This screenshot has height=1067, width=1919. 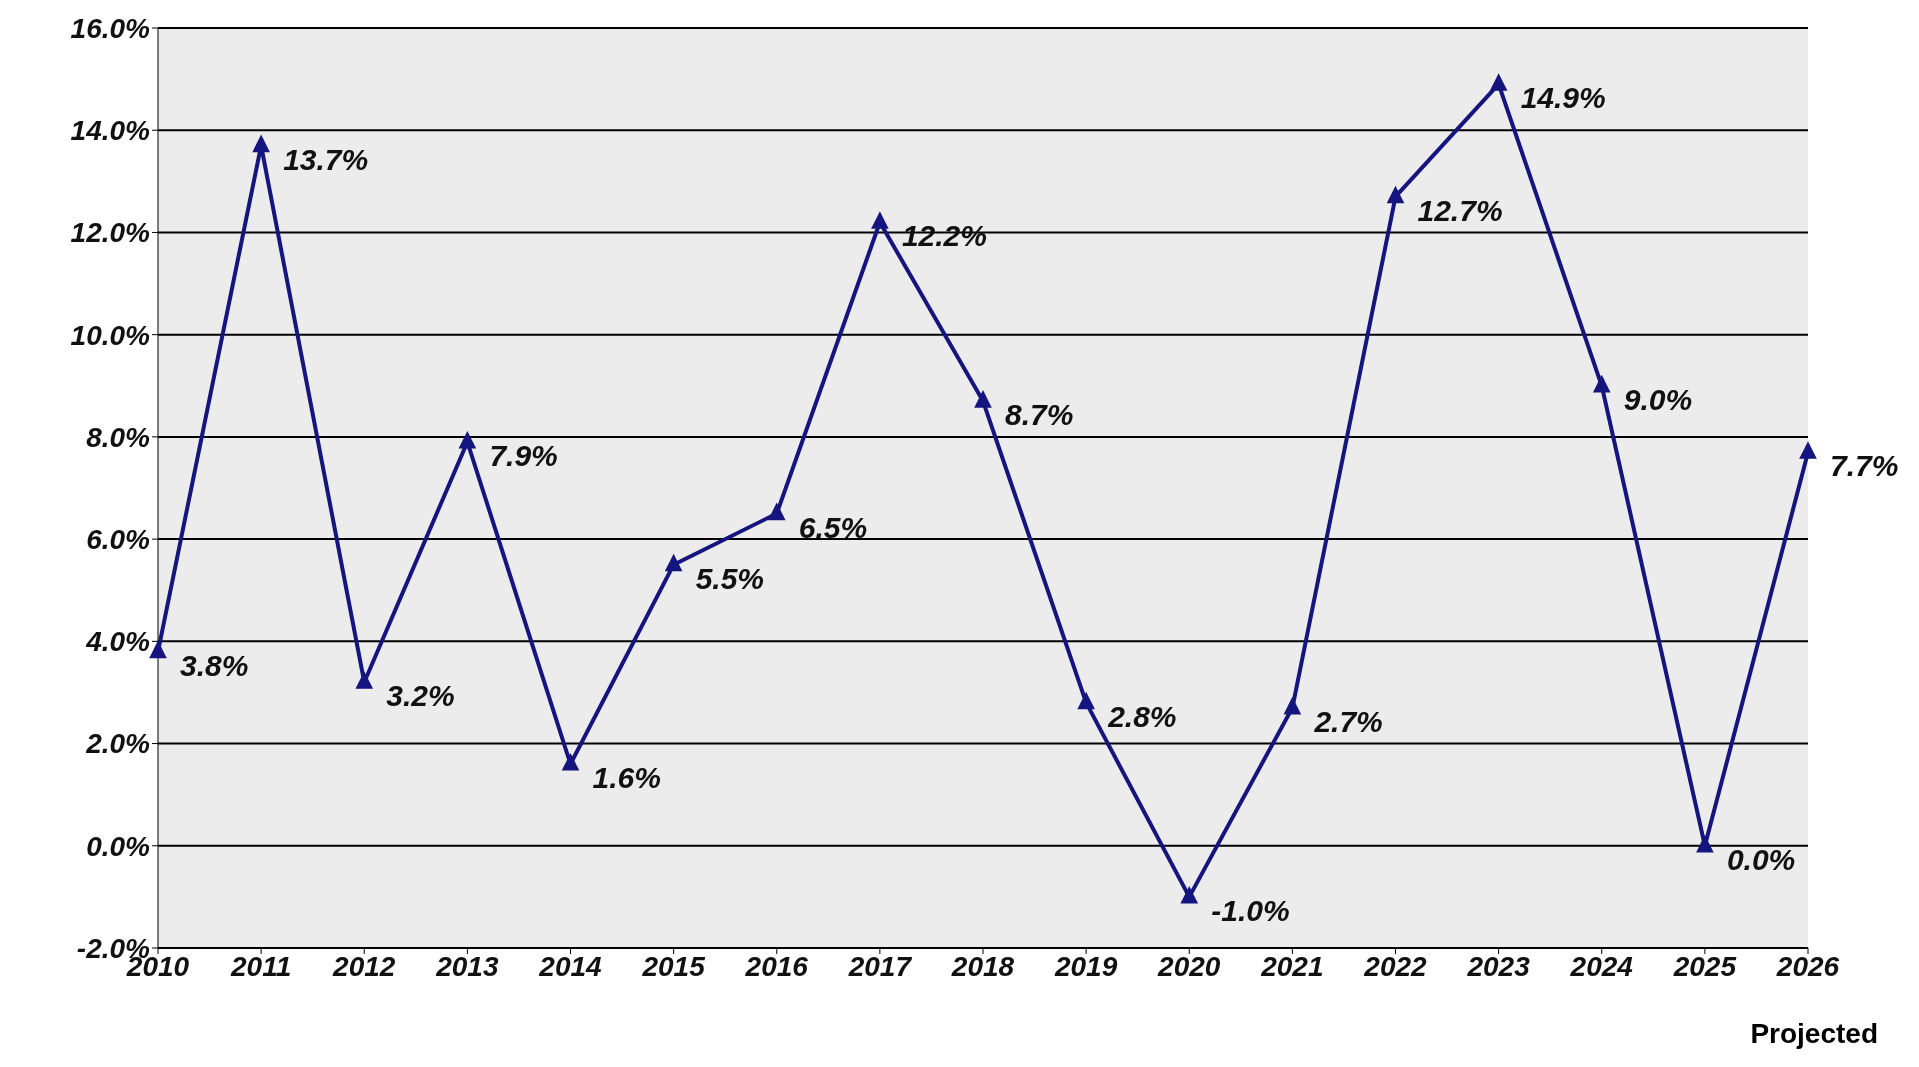 What do you see at coordinates (214, 665) in the screenshot?
I see `data-label: 3.8%` at bounding box center [214, 665].